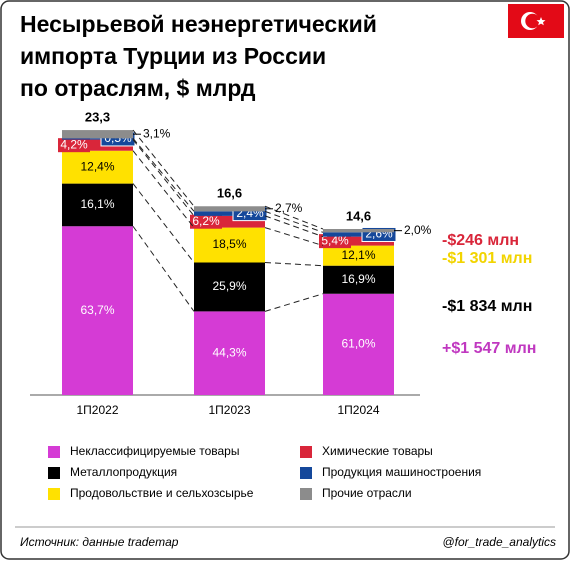 Image resolution: width=570 pixels, height=565 pixels. Describe the element at coordinates (162, 493) in the screenshot. I see `legend-label: Продовольствие и сельхозсырье` at that location.